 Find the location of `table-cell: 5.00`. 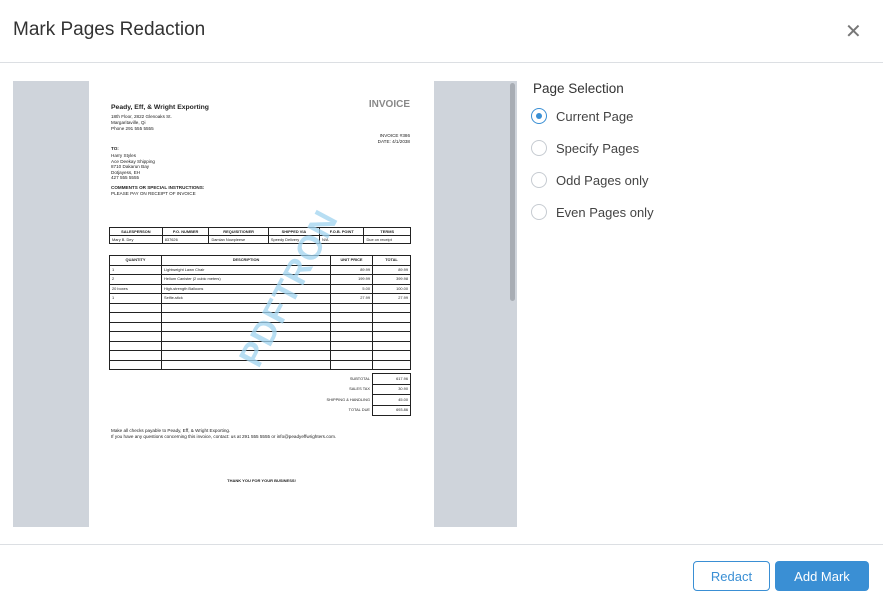

table-cell: 5.00 is located at coordinates (351, 288).